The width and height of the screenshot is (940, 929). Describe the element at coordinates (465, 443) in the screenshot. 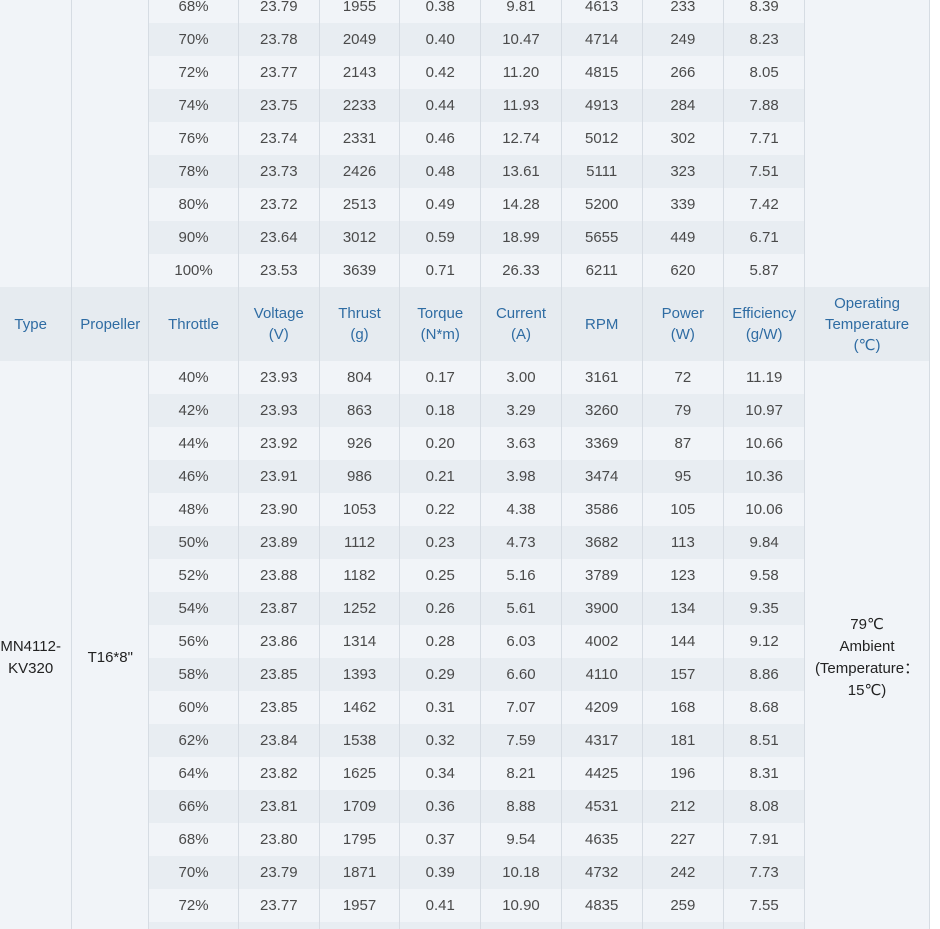

I see `table-row: 44% 23.92 926 0.20 3.63 3369 87 10.66` at that location.